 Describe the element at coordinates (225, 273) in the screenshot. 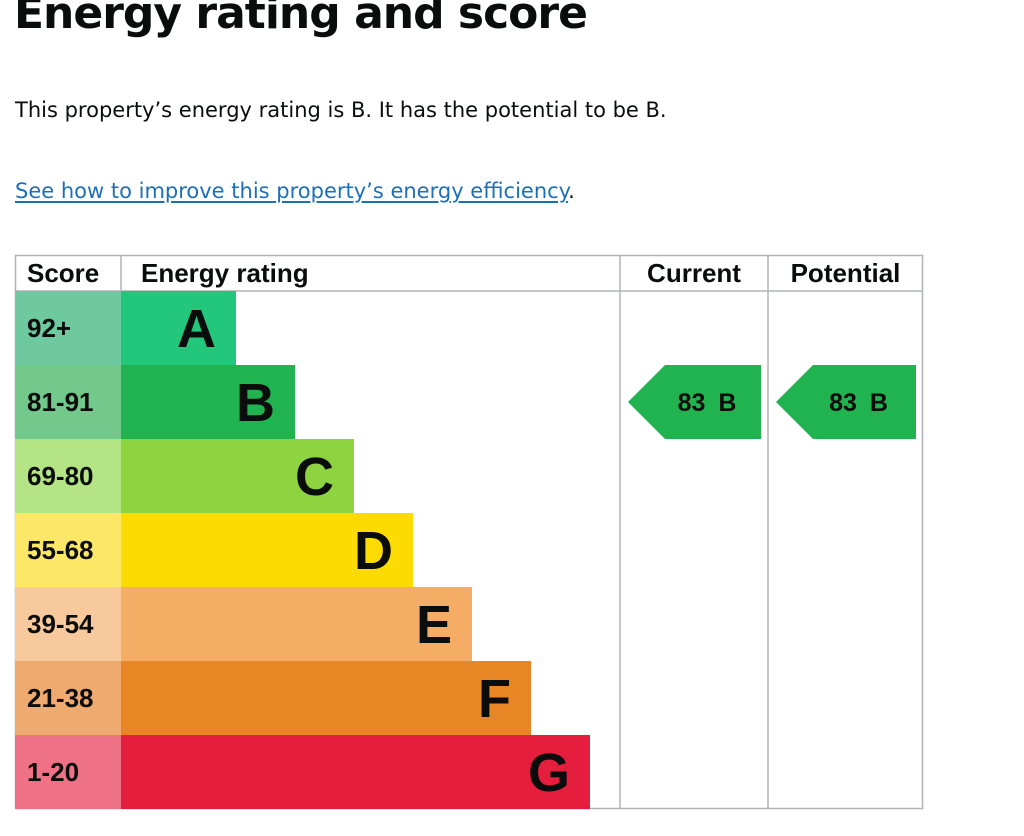

I see `header-energy-rating: Energy rating` at that location.